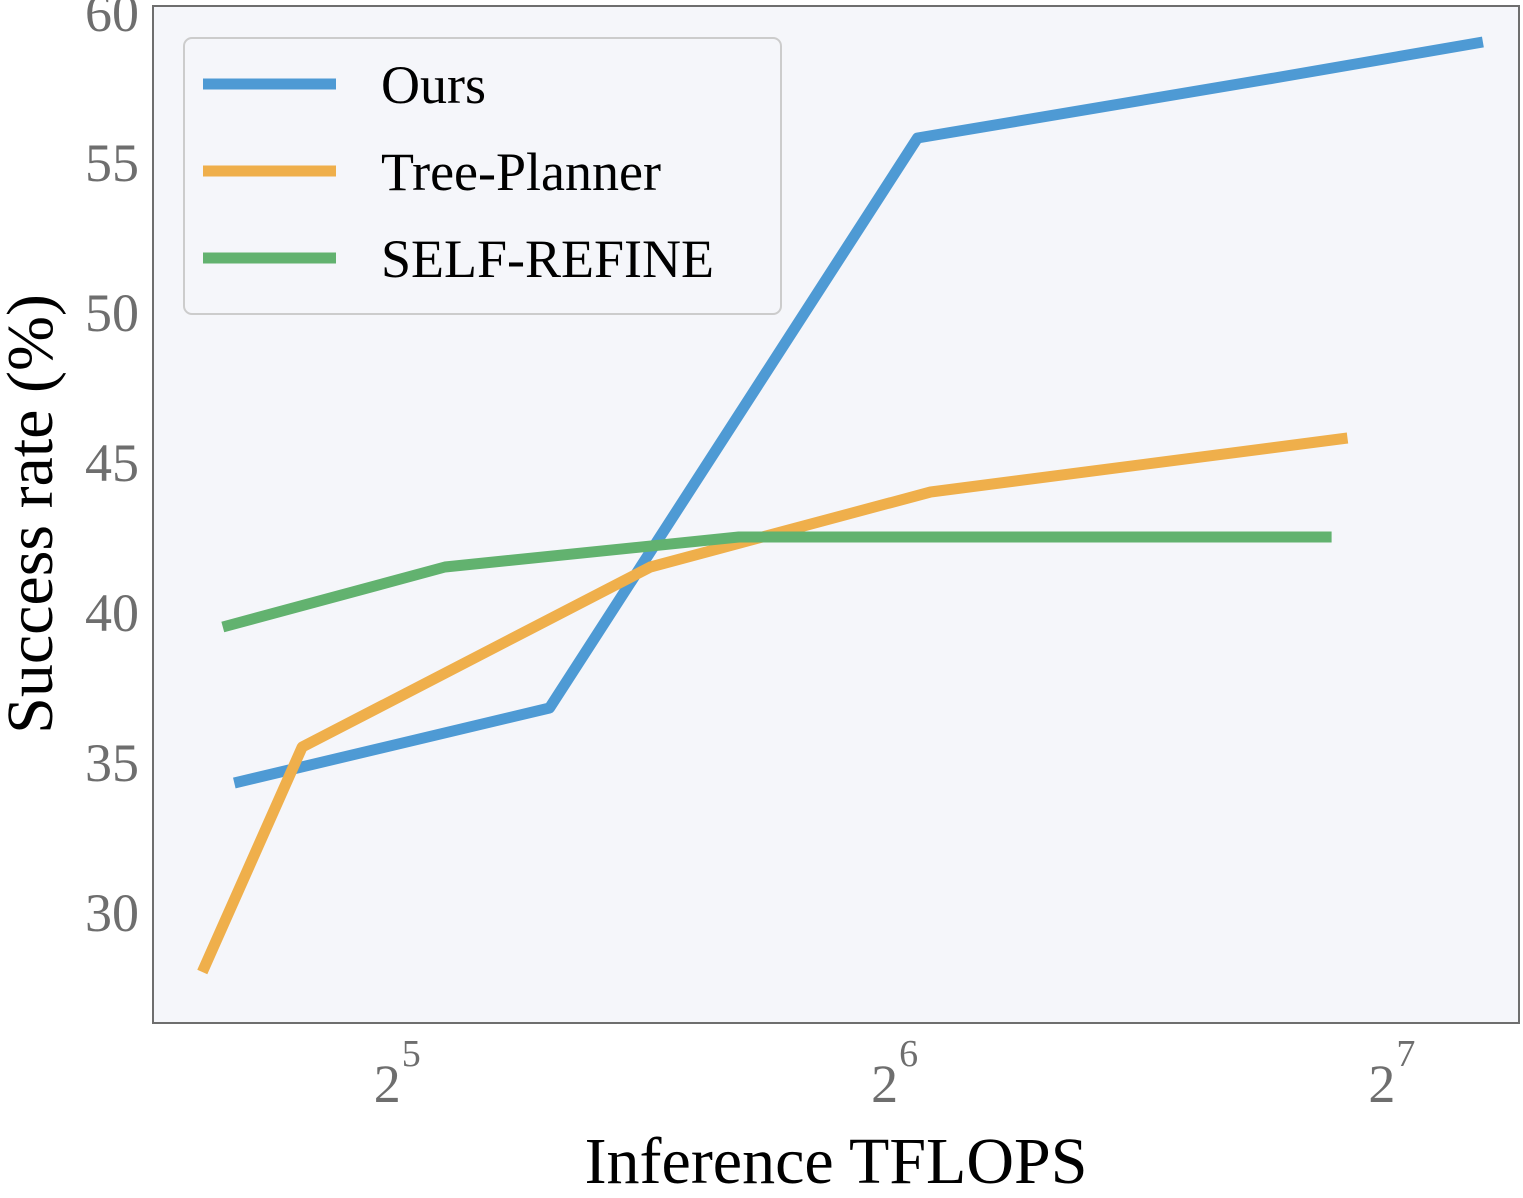 The height and width of the screenshot is (1198, 1523). I want to click on y-tick-label: 45, so click(112, 463).